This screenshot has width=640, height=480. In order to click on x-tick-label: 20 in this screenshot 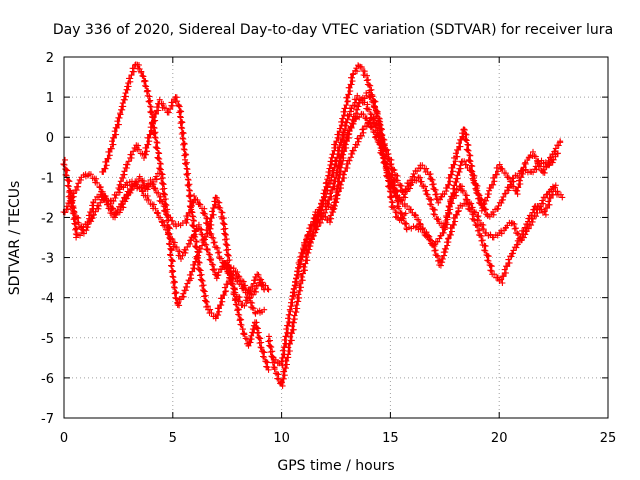, I will do `click(499, 438)`.